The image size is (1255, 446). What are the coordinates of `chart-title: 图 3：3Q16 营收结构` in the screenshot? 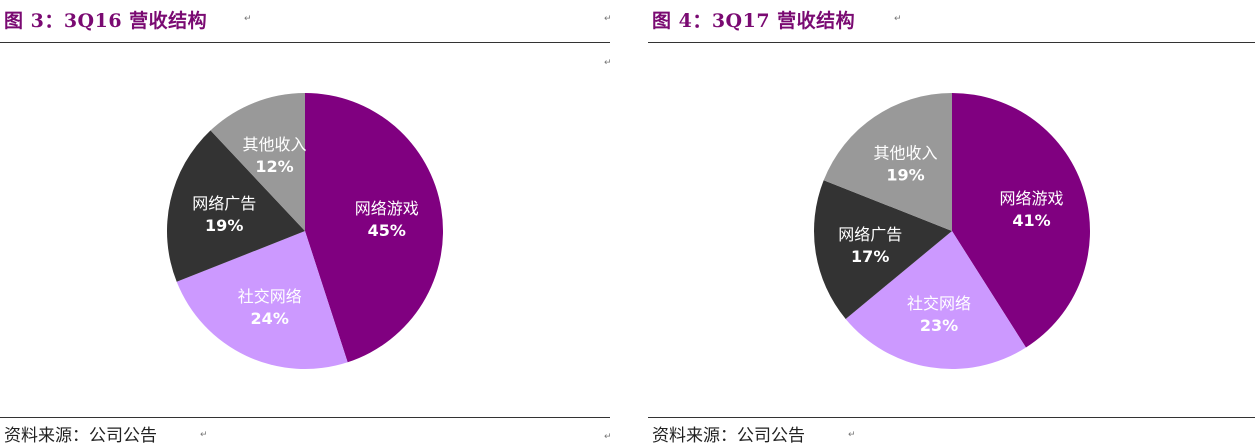 It's located at (106, 21).